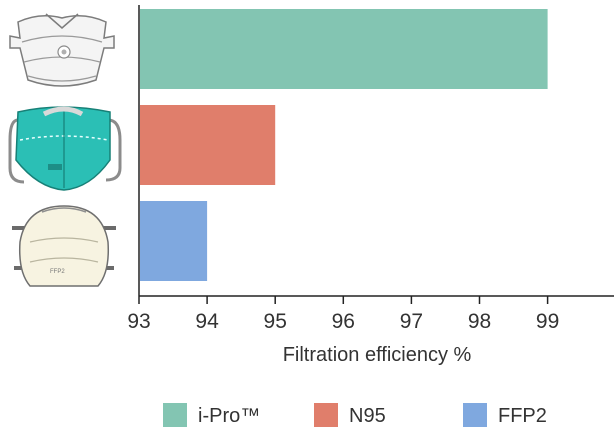  Describe the element at coordinates (57, 272) in the screenshot. I see `svg-text: FFP2` at that location.